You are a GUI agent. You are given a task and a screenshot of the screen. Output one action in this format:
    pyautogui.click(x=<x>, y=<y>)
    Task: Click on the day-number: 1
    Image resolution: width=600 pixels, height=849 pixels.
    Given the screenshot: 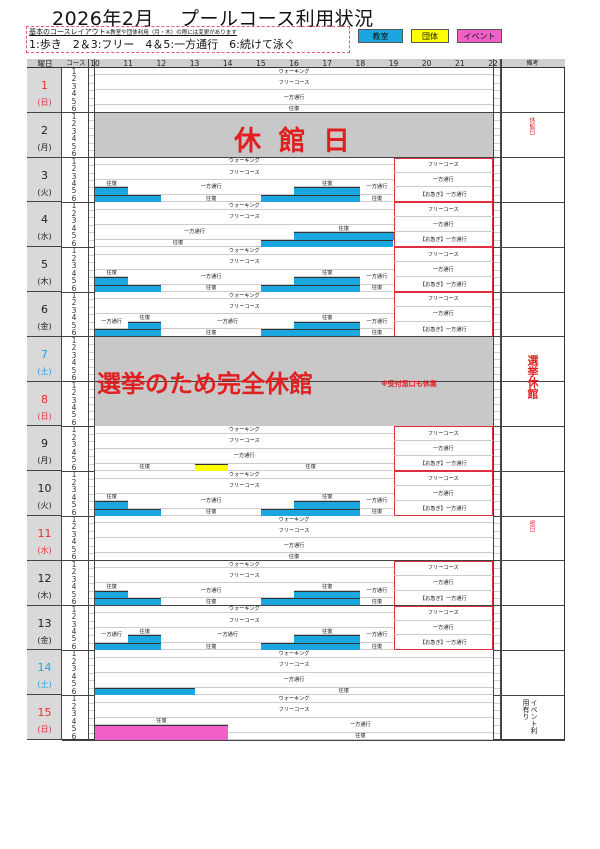 What is the action you would take?
    pyautogui.click(x=44, y=85)
    